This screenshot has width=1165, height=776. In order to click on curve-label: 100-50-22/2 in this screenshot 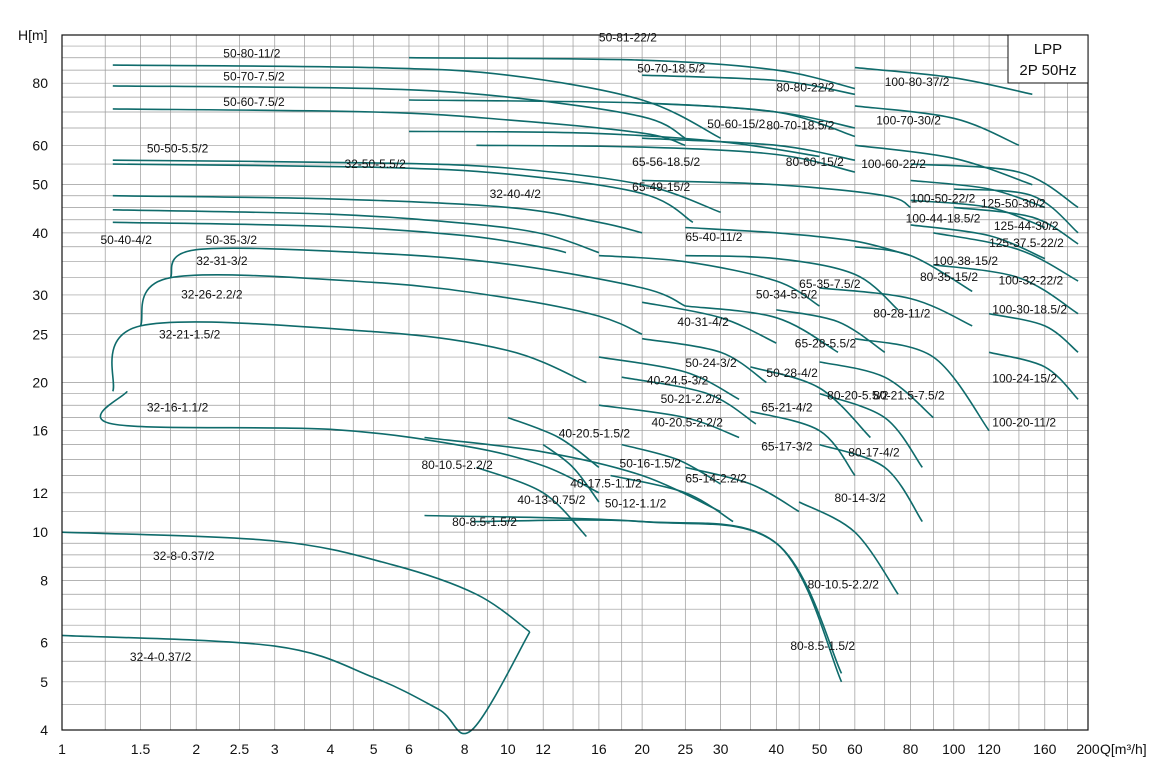, I will do `click(943, 199)`.